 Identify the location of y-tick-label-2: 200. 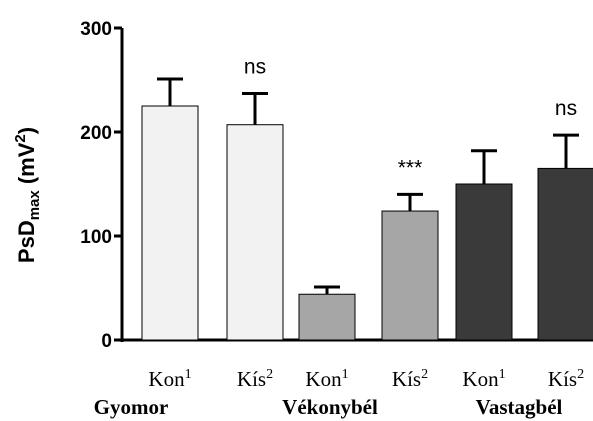
(96, 133).